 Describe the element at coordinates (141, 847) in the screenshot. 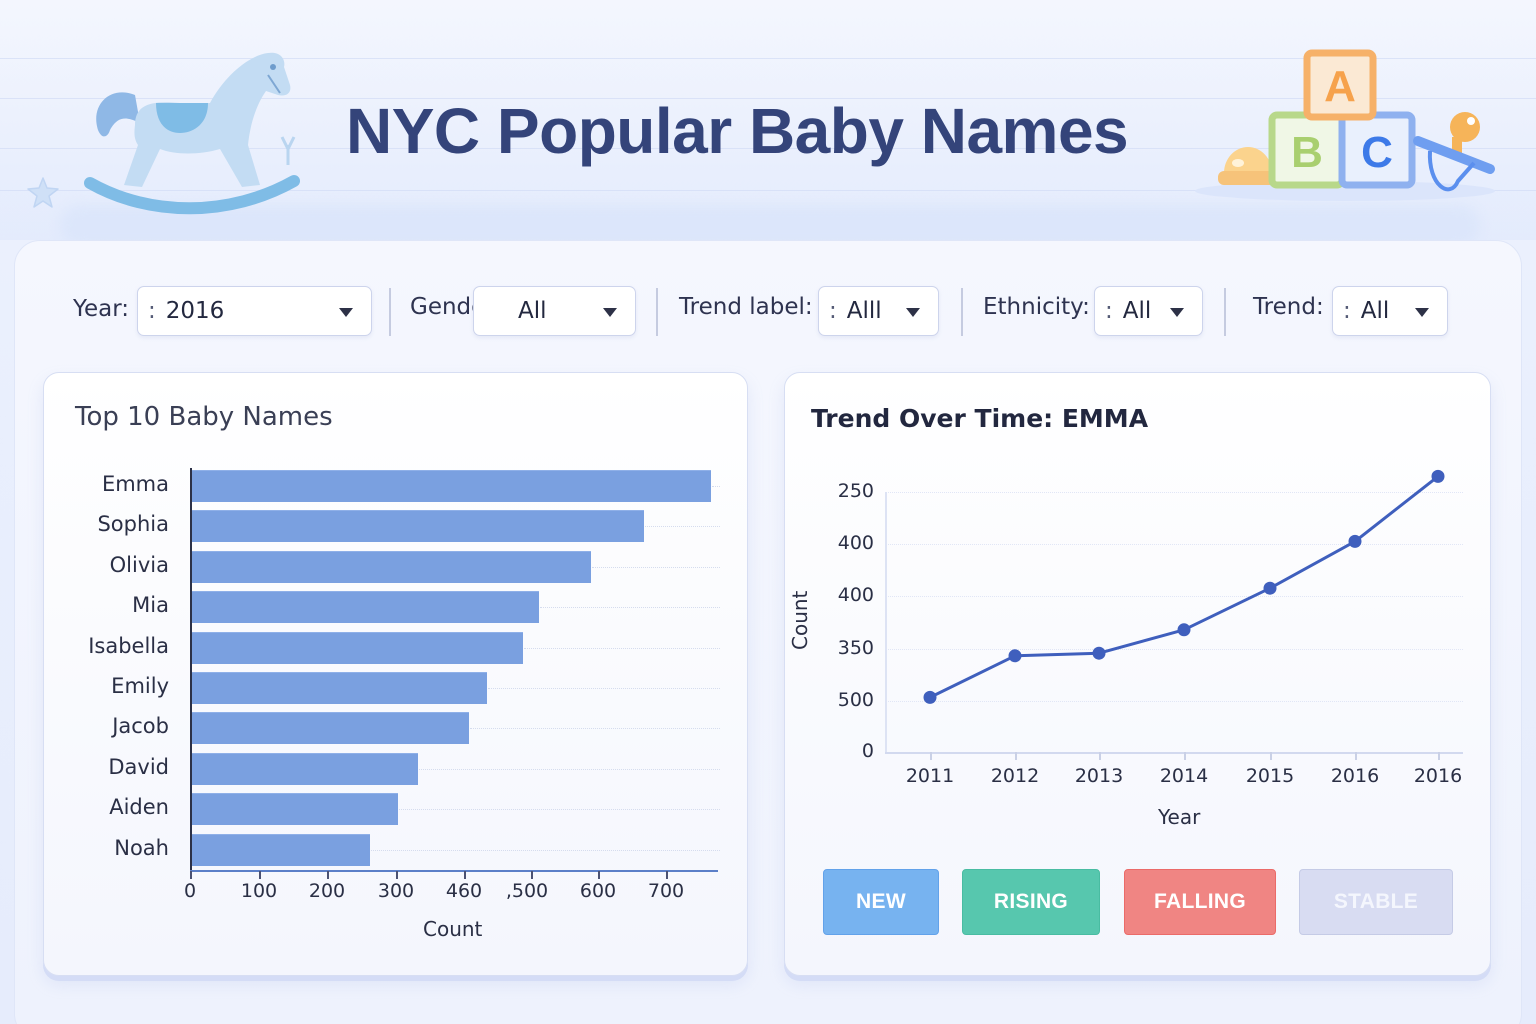

I see `bar-label: Noah` at that location.